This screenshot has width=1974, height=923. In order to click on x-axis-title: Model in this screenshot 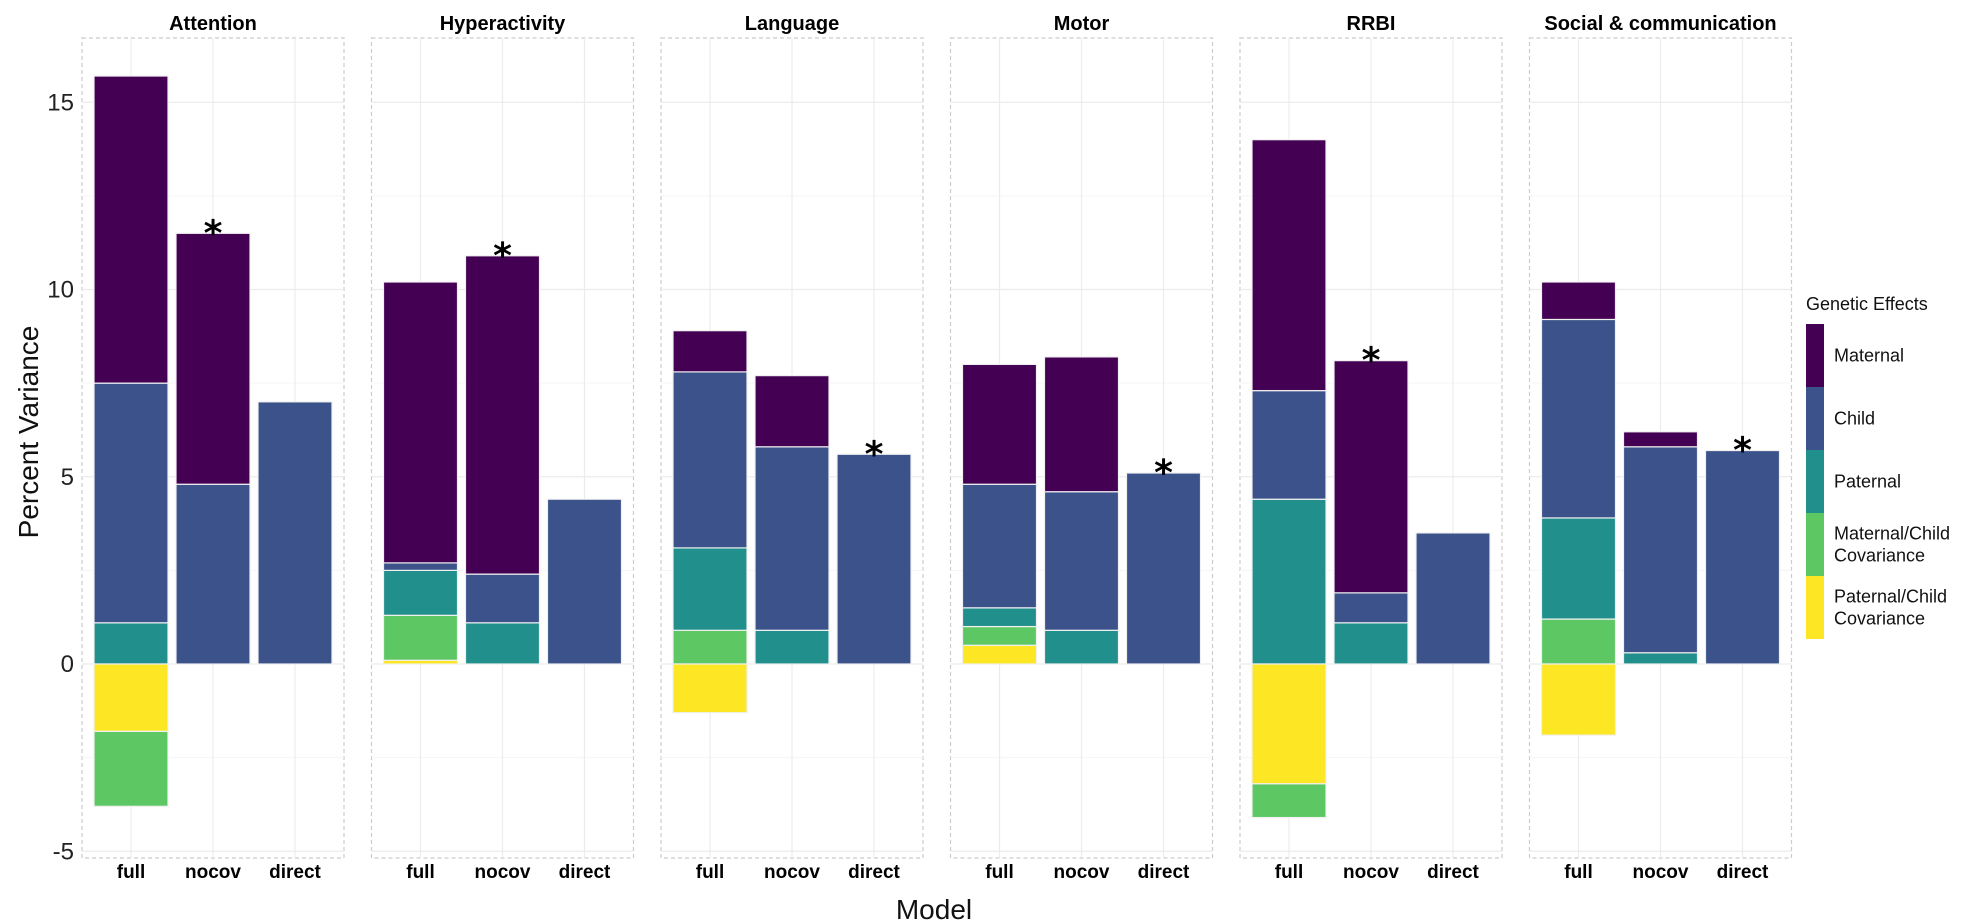, I will do `click(934, 908)`.